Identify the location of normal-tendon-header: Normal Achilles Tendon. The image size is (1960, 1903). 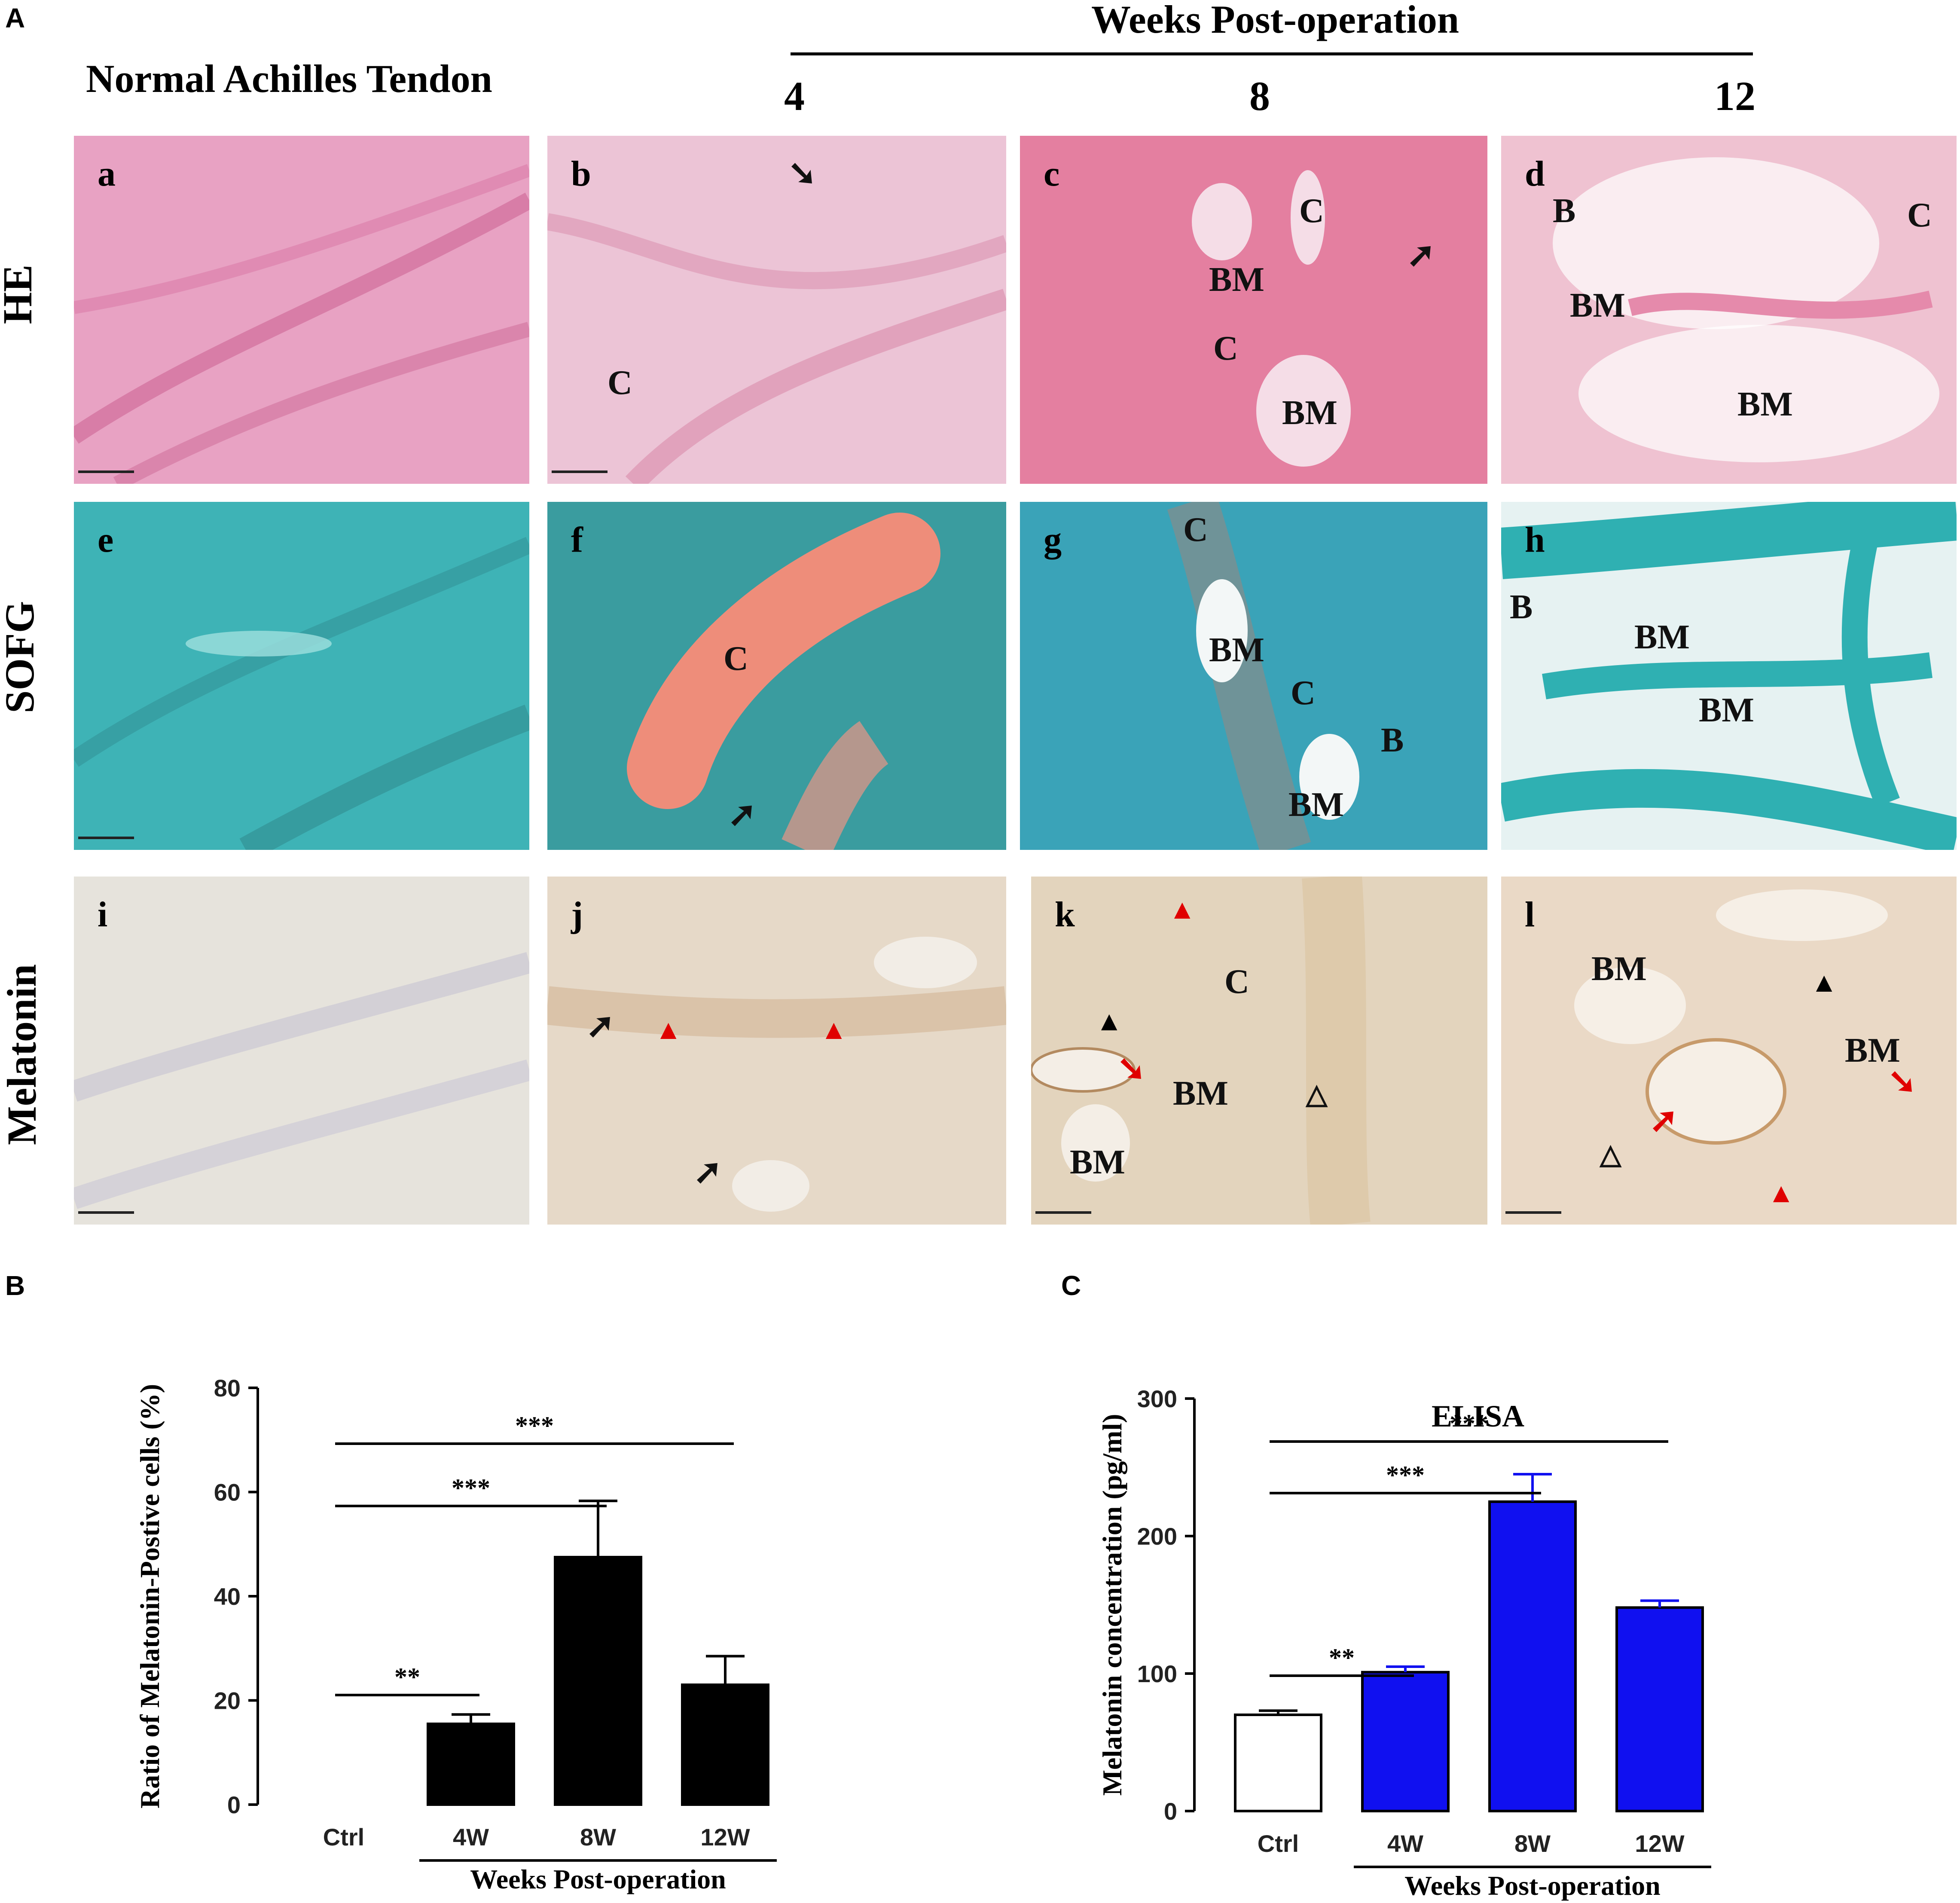
(289, 79).